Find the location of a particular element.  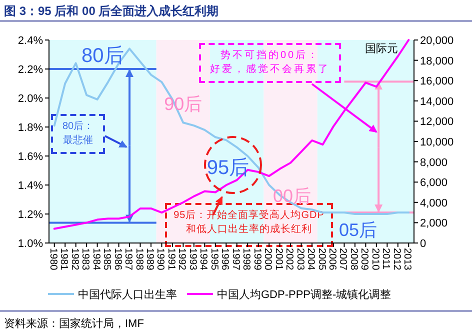

x-tick-label: 2008 is located at coordinates (353, 259).